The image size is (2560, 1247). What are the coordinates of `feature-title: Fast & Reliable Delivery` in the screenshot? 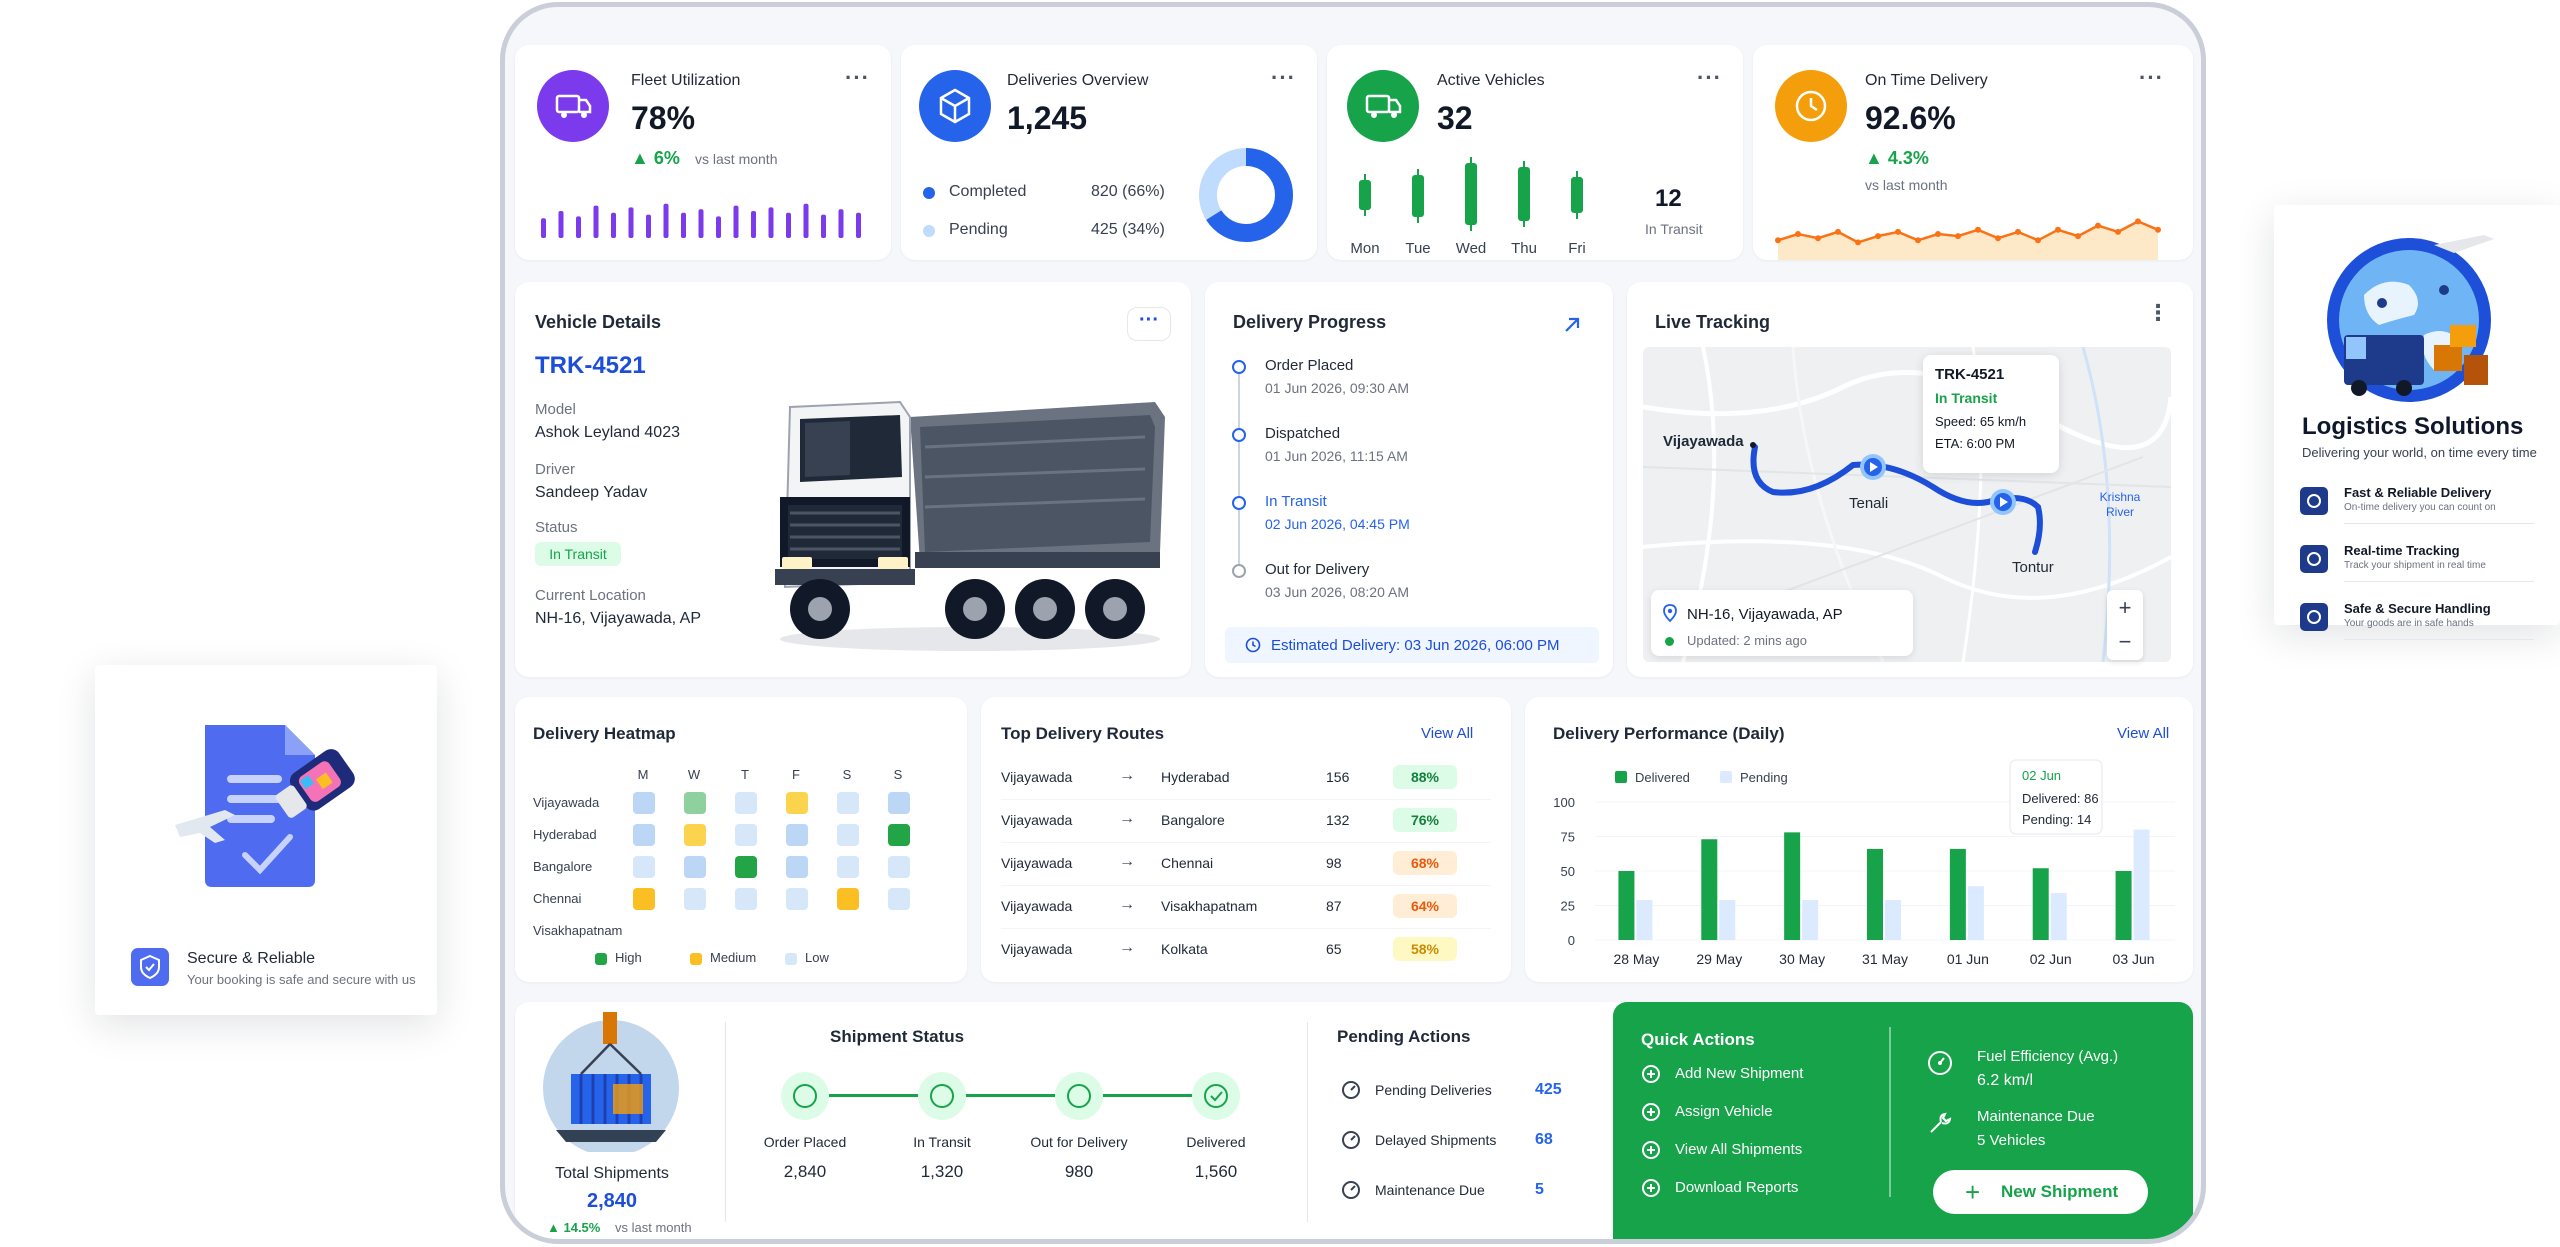 It's located at (2418, 492).